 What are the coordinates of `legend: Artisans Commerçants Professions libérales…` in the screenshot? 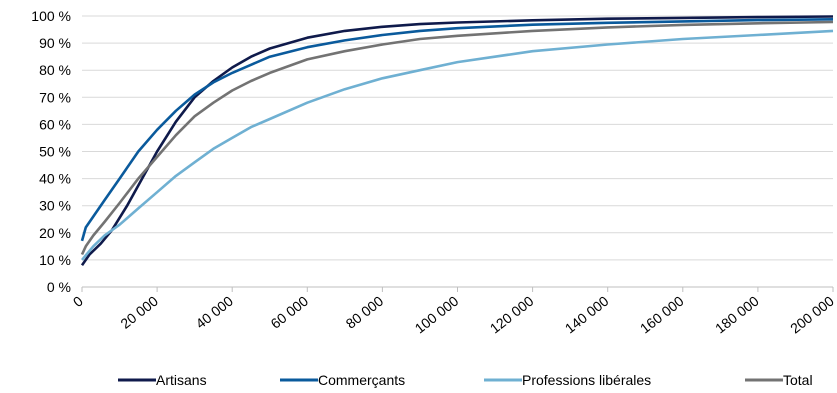 It's located at (465, 380).